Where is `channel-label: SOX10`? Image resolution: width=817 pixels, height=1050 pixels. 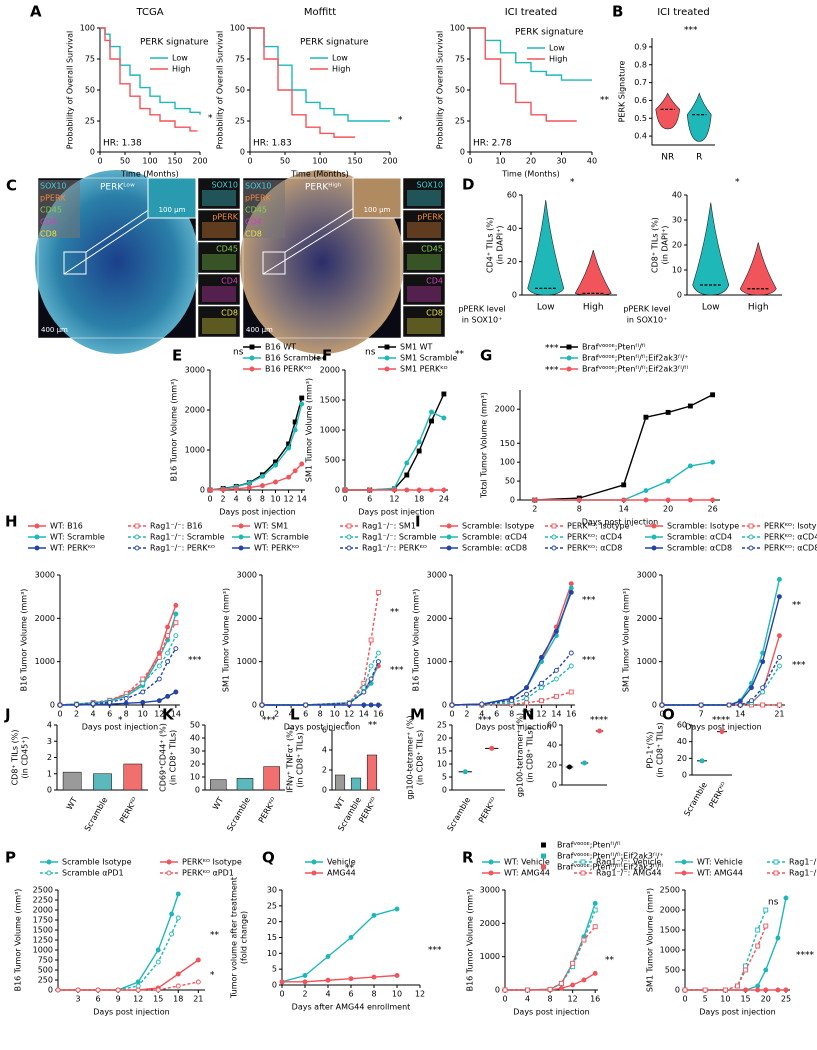 channel-label: SOX10 is located at coordinates (53, 186).